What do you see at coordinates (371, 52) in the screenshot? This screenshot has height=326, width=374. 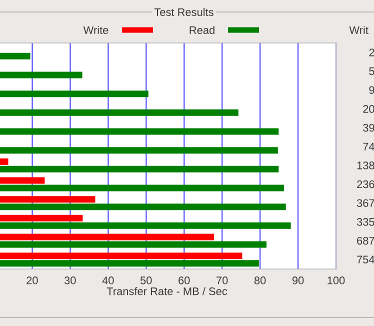 I see `text: 2` at bounding box center [371, 52].